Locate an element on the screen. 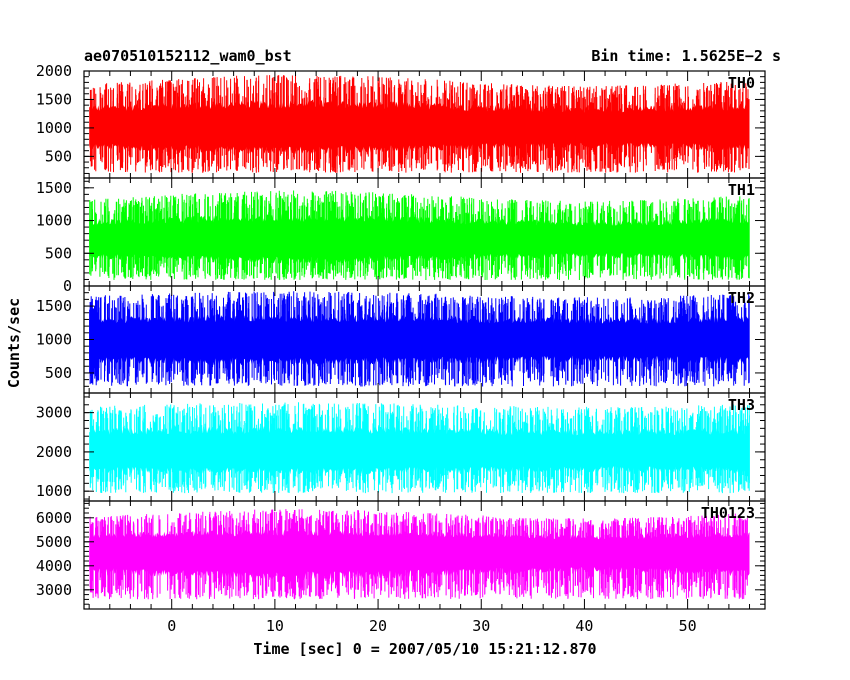 The image size is (850, 680). panel-th0: 500 1000 1500 2000 TH0 is located at coordinates (401, 120).